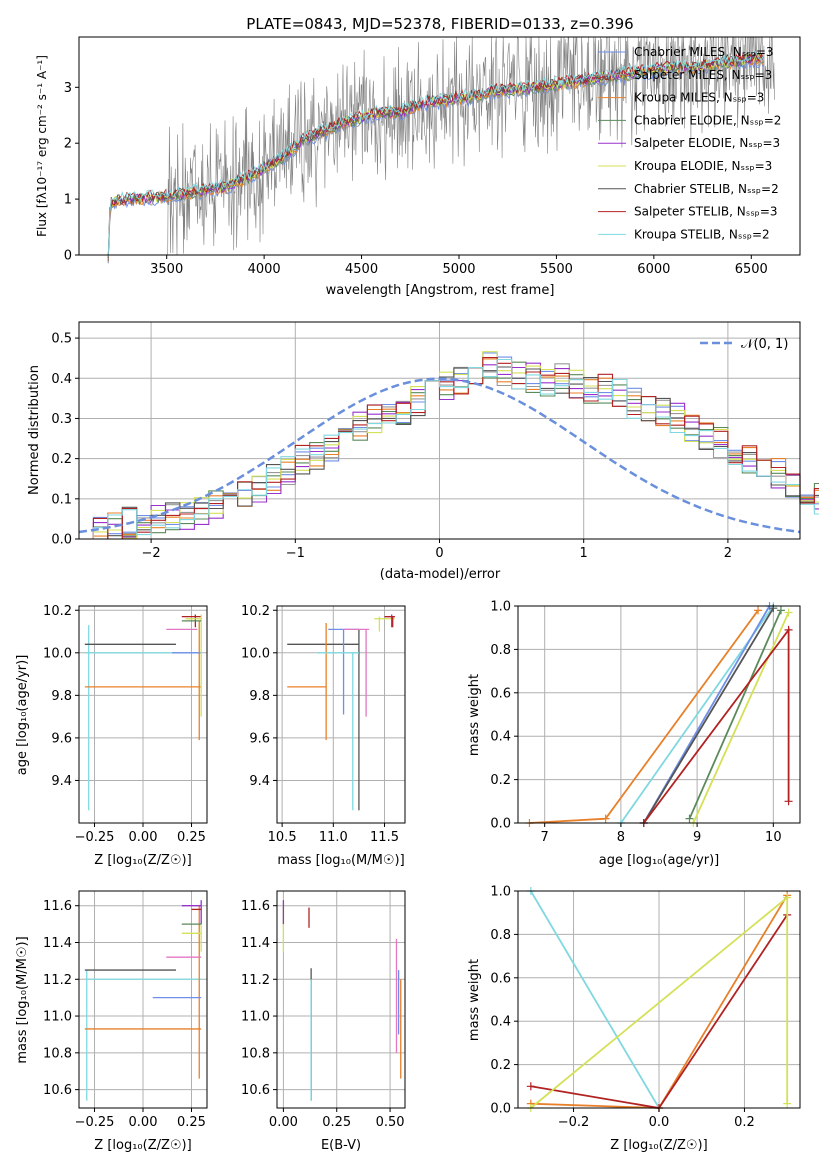  Describe the element at coordinates (707, 120) in the screenshot. I see `legend-label: Chabrier ELODIE, Nₛₛₚ=2` at that location.